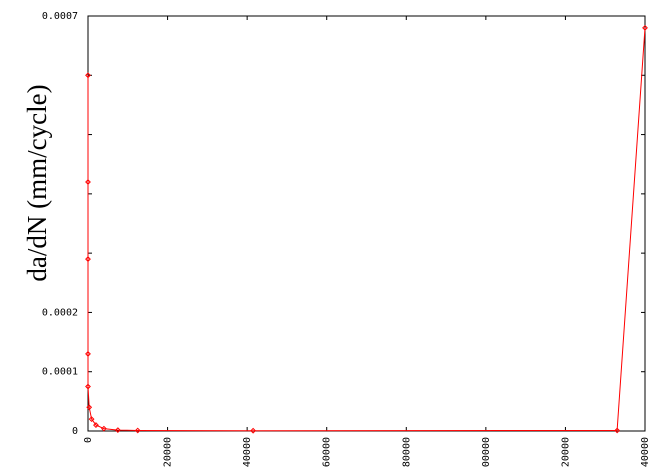 Image resolution: width=657 pixels, height=472 pixels. I want to click on x-tick-label: 80000, so click(406, 452).